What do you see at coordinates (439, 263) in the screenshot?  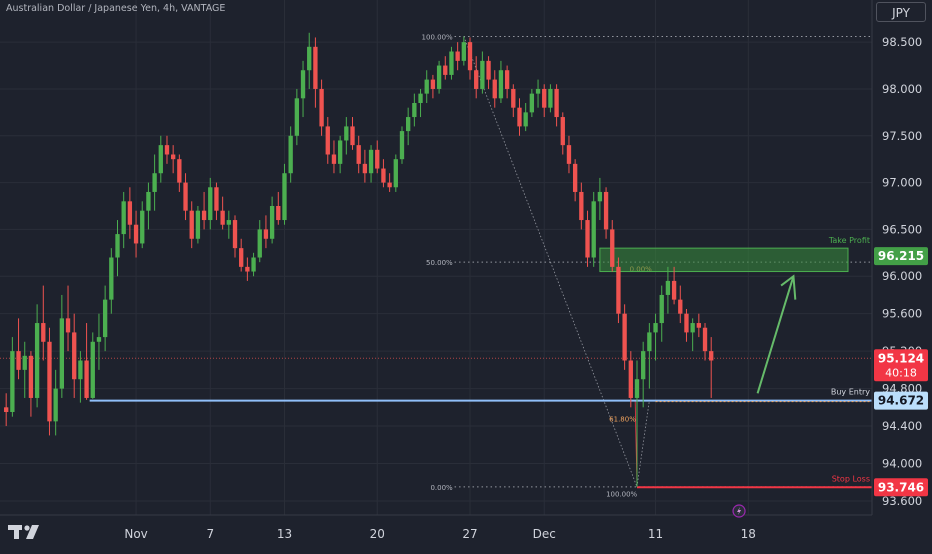 I see `fib-level-label: 50.00%` at bounding box center [439, 263].